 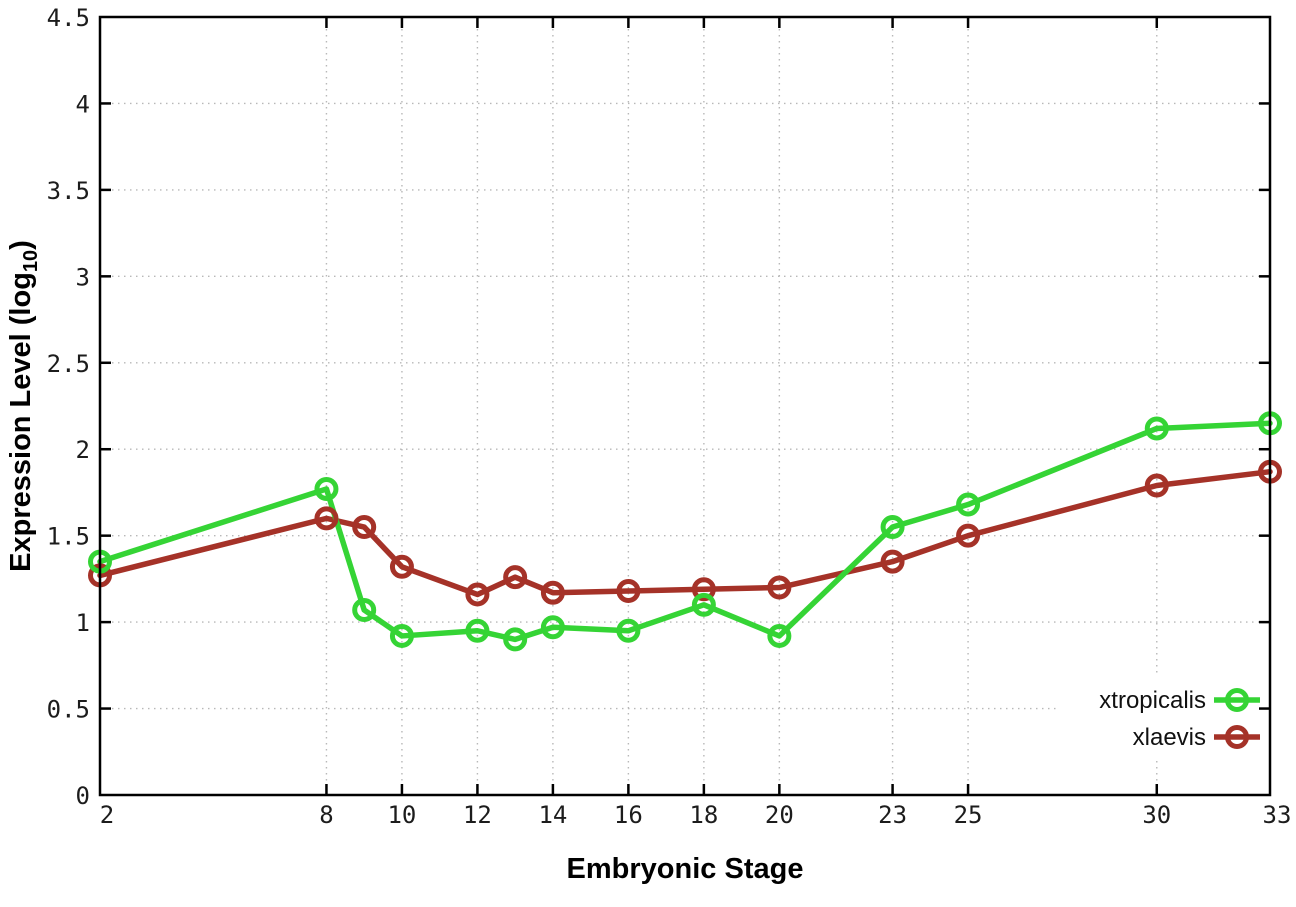 What do you see at coordinates (83, 623) in the screenshot?
I see `y-tick-label: 1` at bounding box center [83, 623].